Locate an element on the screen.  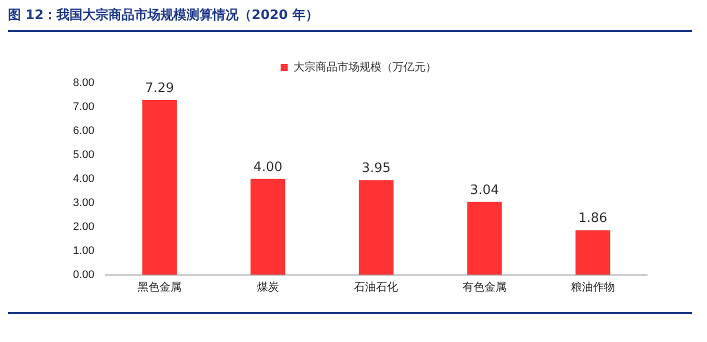
chart-title: 图 12：我国大宗商品市场规模测算情况（2020 年） is located at coordinates (163, 15).